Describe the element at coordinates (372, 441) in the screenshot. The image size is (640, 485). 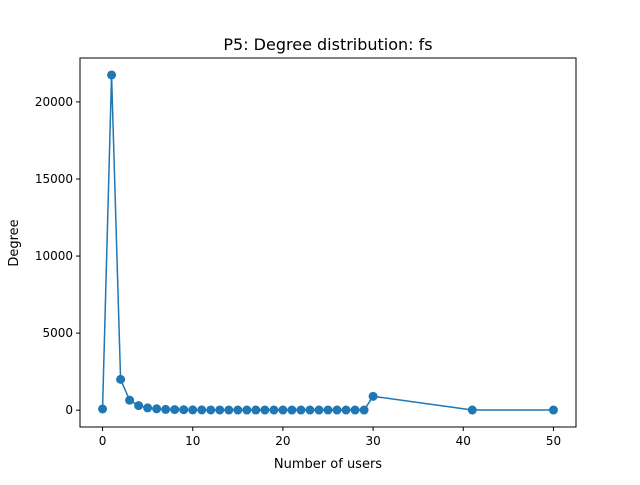
I see `x-tick-label: 30` at that location.